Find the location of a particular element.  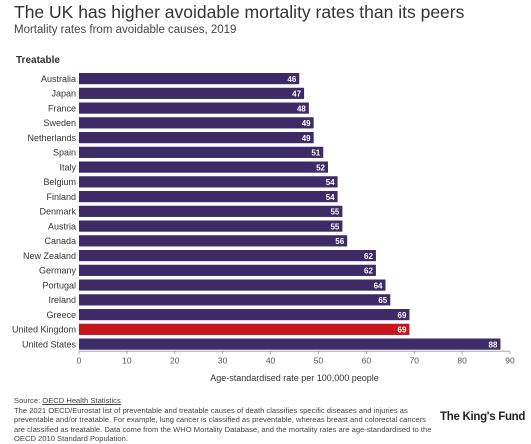

category-label: Austria is located at coordinates (62, 226).